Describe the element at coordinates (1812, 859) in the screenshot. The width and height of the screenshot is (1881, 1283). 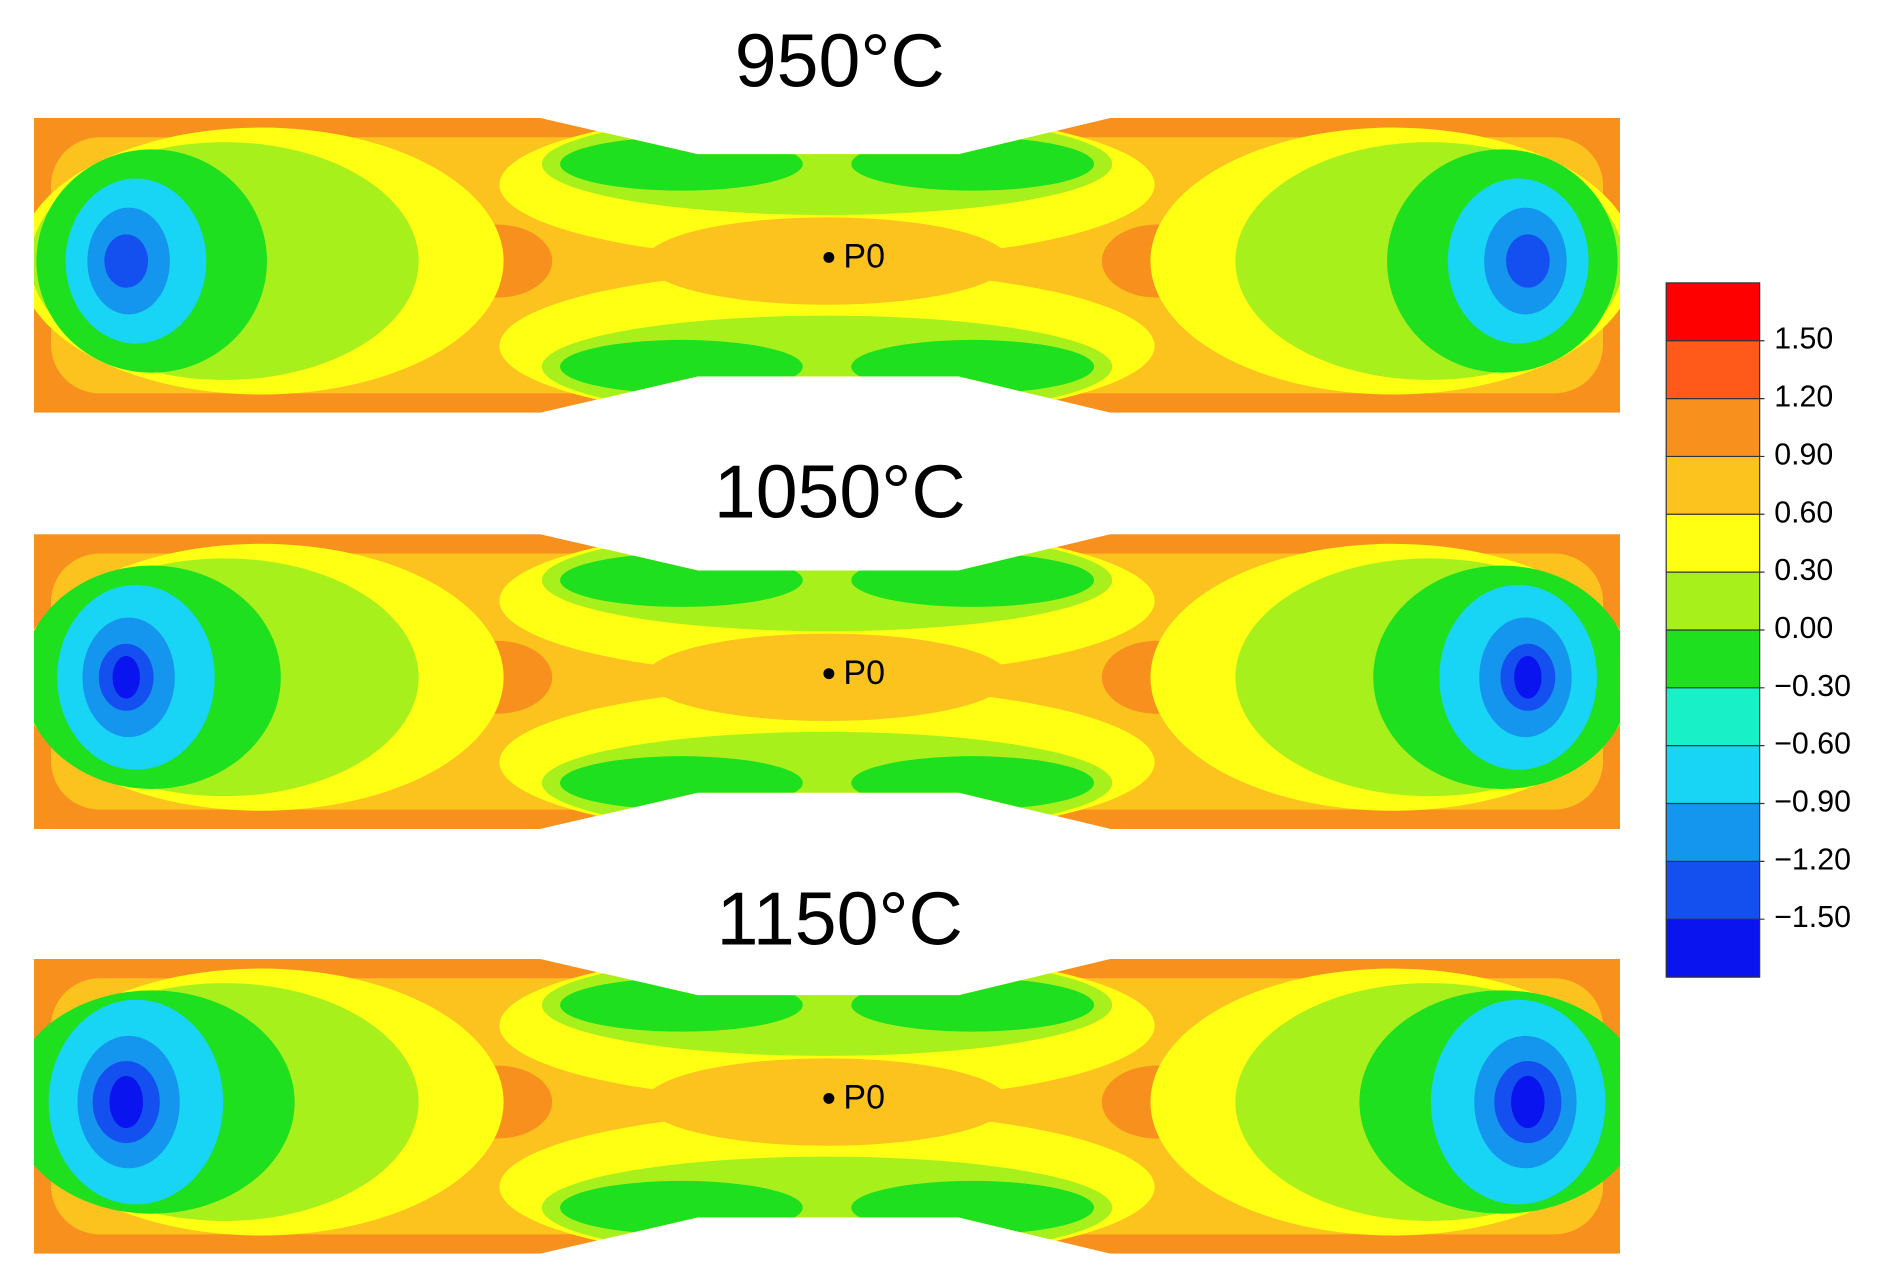
I see `colorbar-tick-label: −1.20` at that location.